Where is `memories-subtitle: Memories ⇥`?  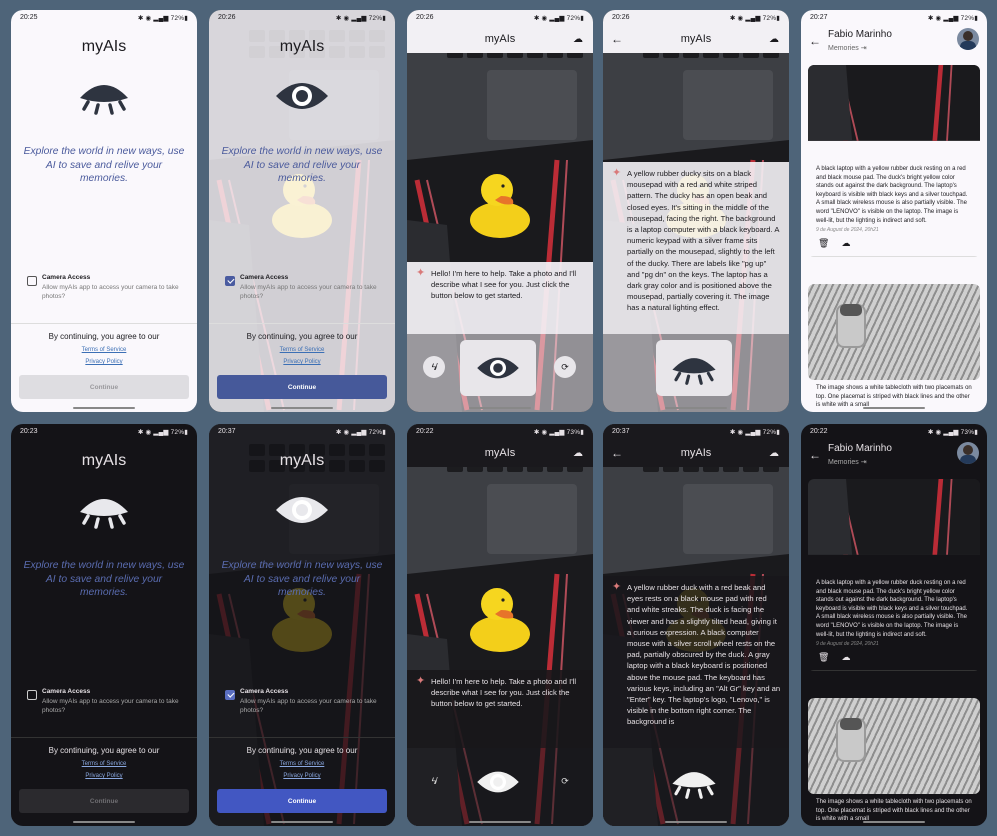 memories-subtitle: Memories ⇥ is located at coordinates (847, 48).